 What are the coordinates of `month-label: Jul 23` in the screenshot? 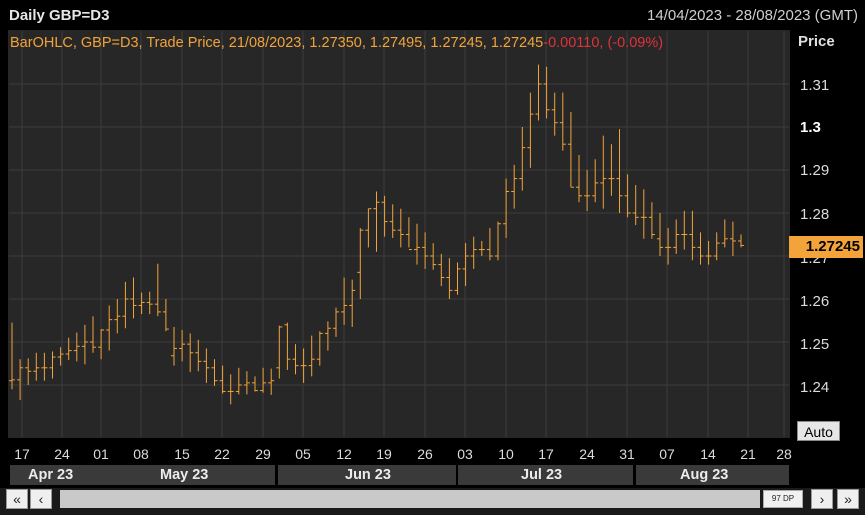 It's located at (545, 475).